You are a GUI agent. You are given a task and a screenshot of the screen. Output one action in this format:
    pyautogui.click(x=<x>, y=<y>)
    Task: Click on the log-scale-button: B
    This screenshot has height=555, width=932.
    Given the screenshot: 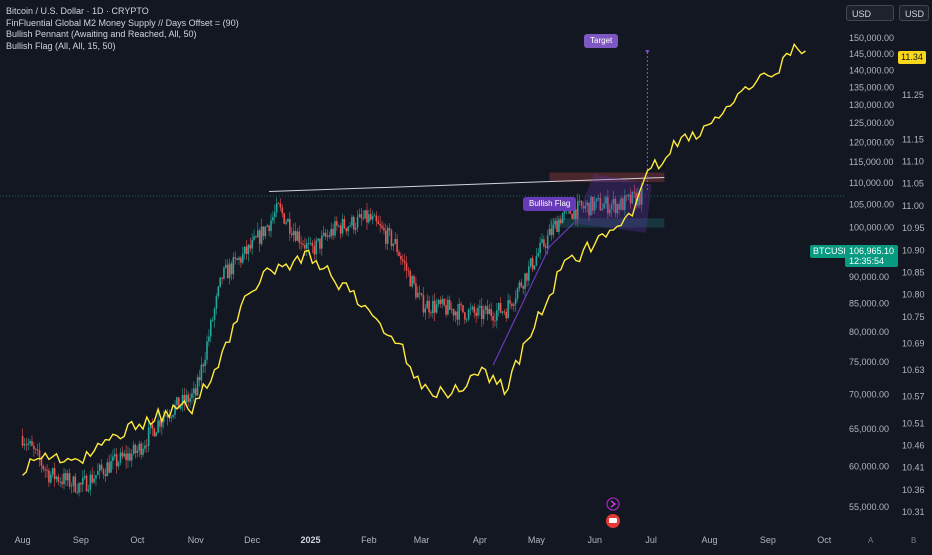 What is the action you would take?
    pyautogui.click(x=914, y=540)
    